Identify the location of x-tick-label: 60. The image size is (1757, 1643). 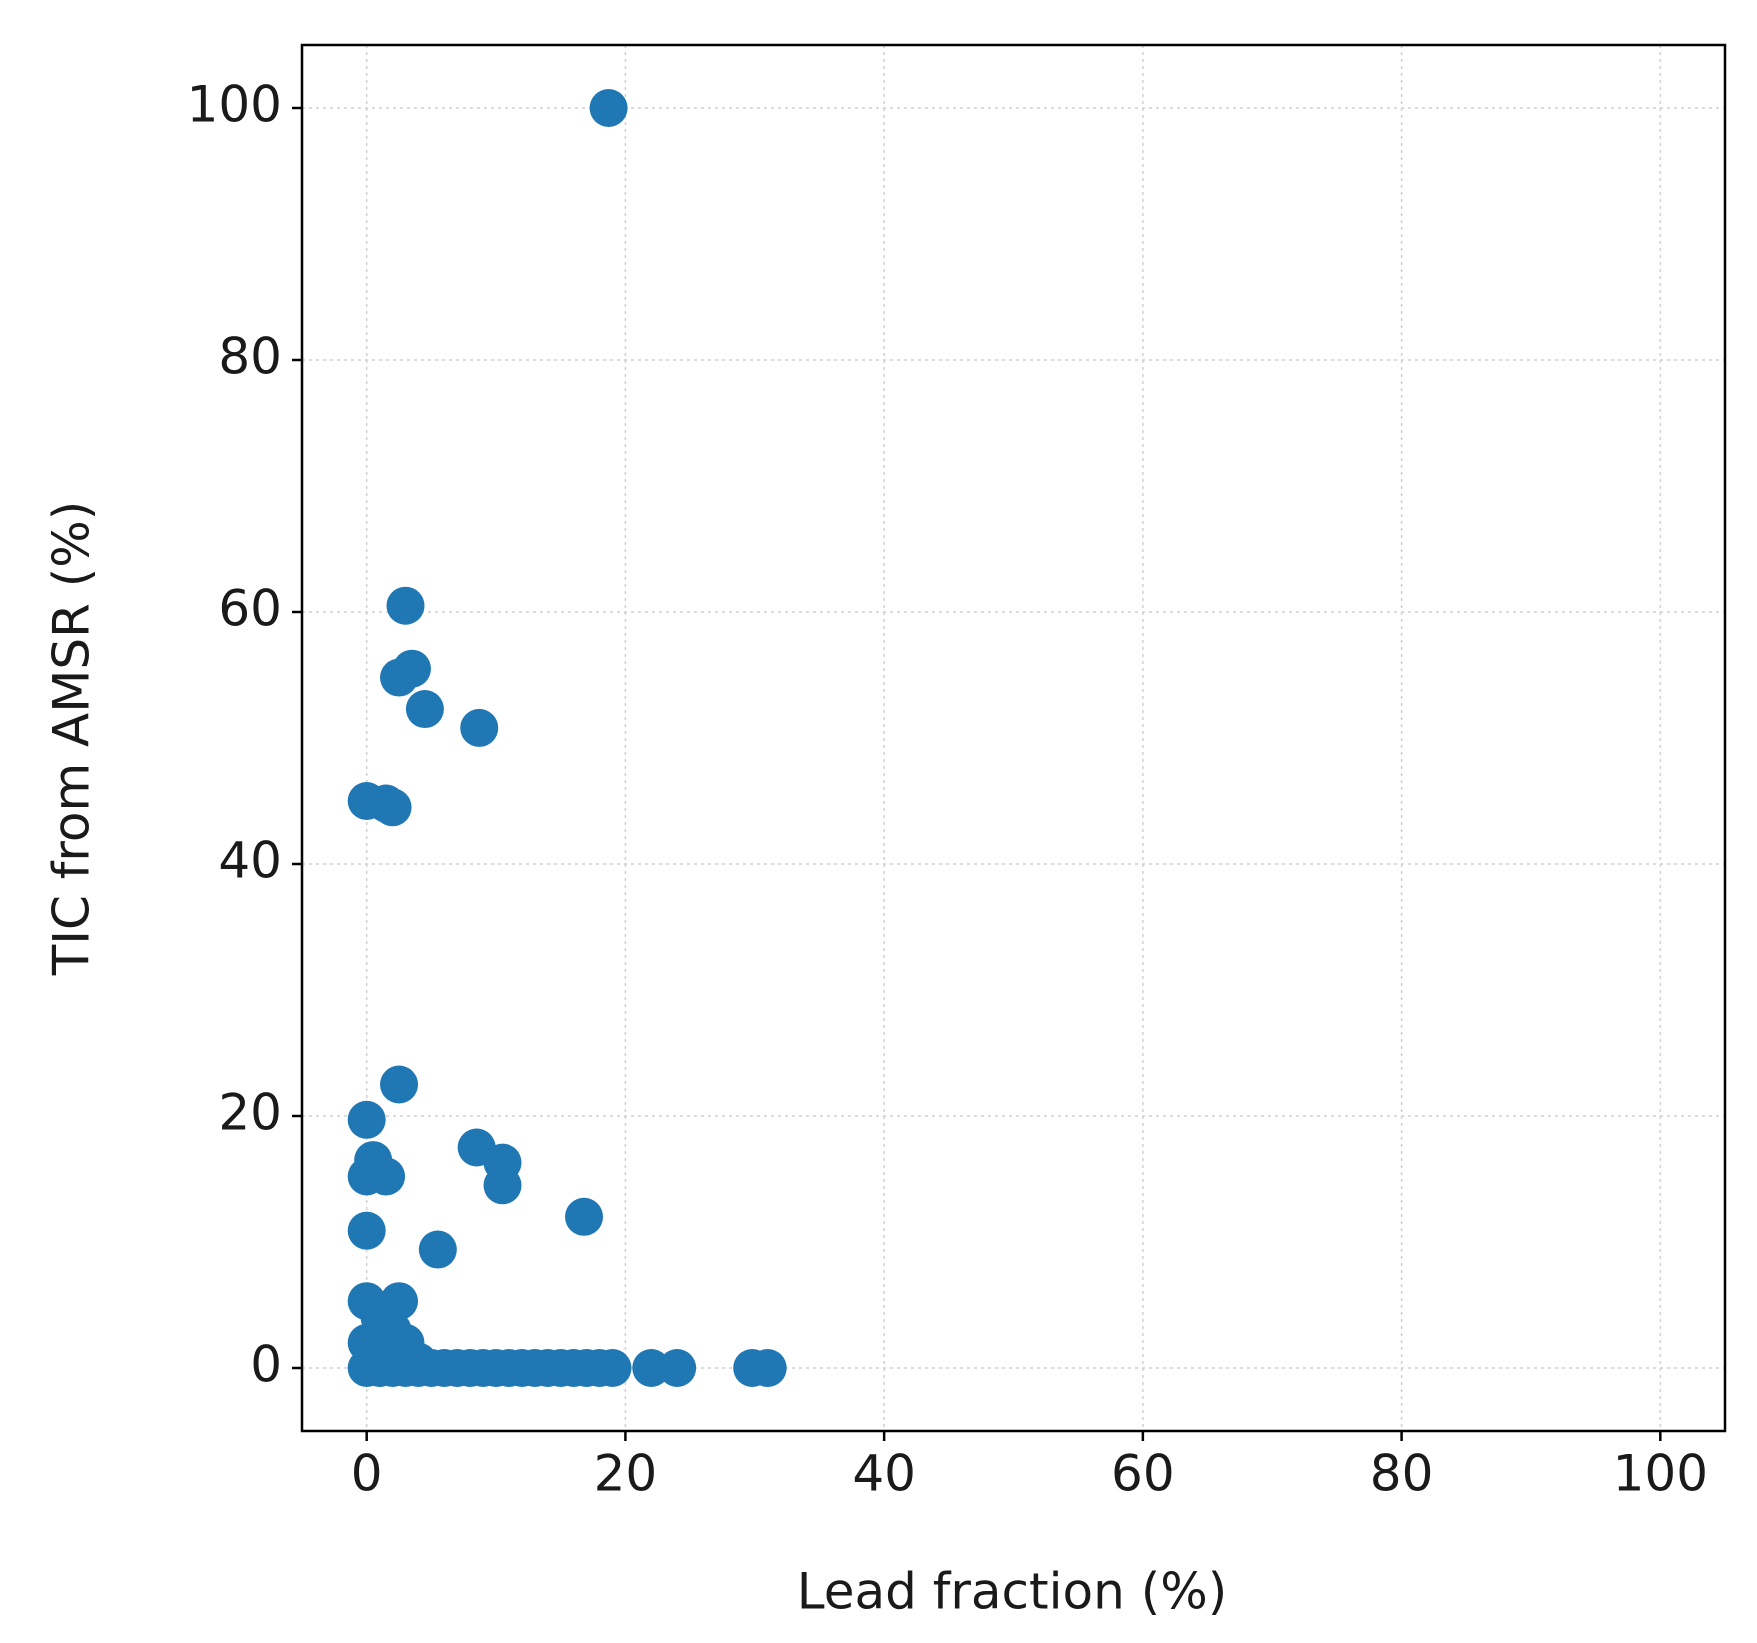
(1143, 1474).